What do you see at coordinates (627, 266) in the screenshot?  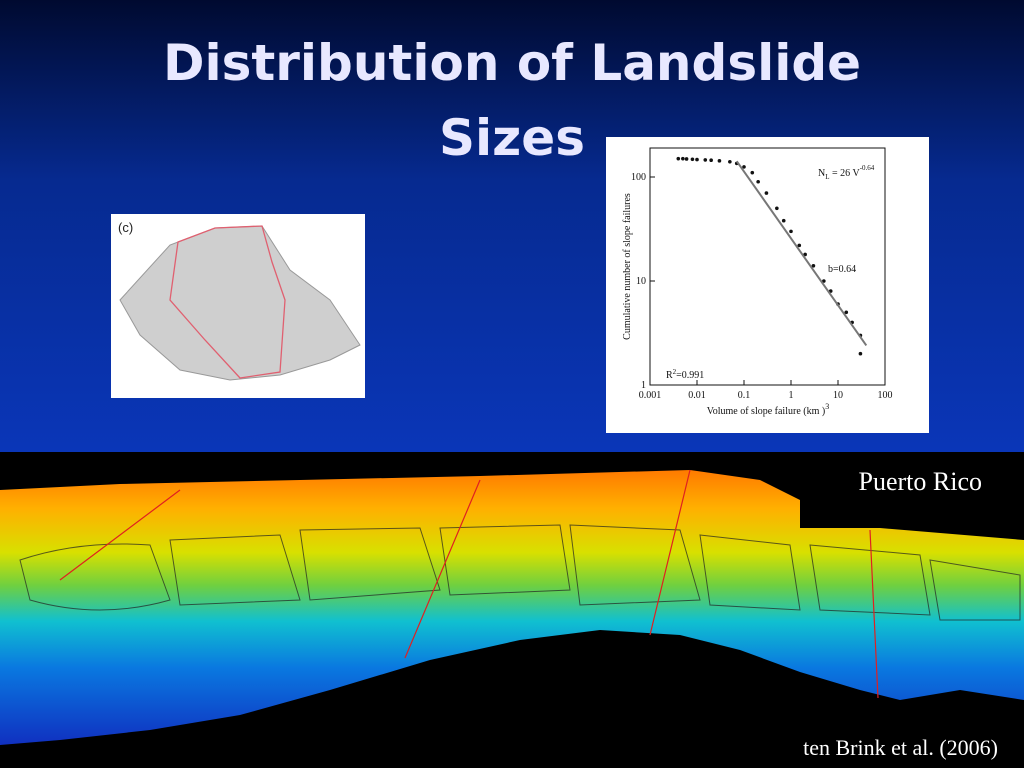 I see `y-axis-label: Cumulative number of slope failures` at bounding box center [627, 266].